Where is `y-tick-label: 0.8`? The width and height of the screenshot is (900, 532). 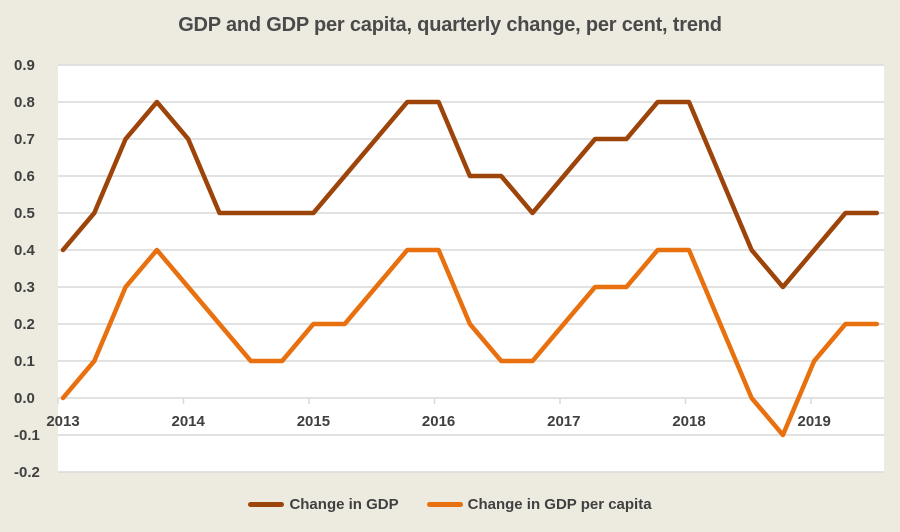
y-tick-label: 0.8 is located at coordinates (24, 102).